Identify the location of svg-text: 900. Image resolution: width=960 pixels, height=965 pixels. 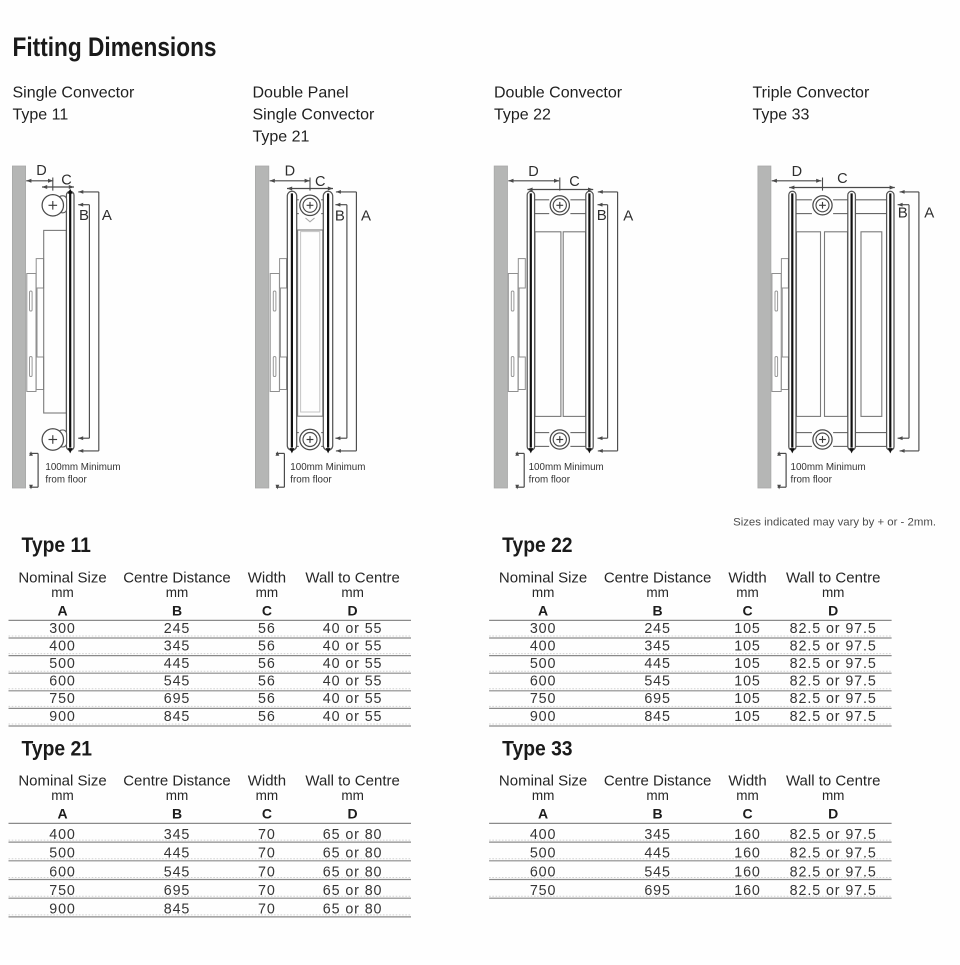
(62, 717).